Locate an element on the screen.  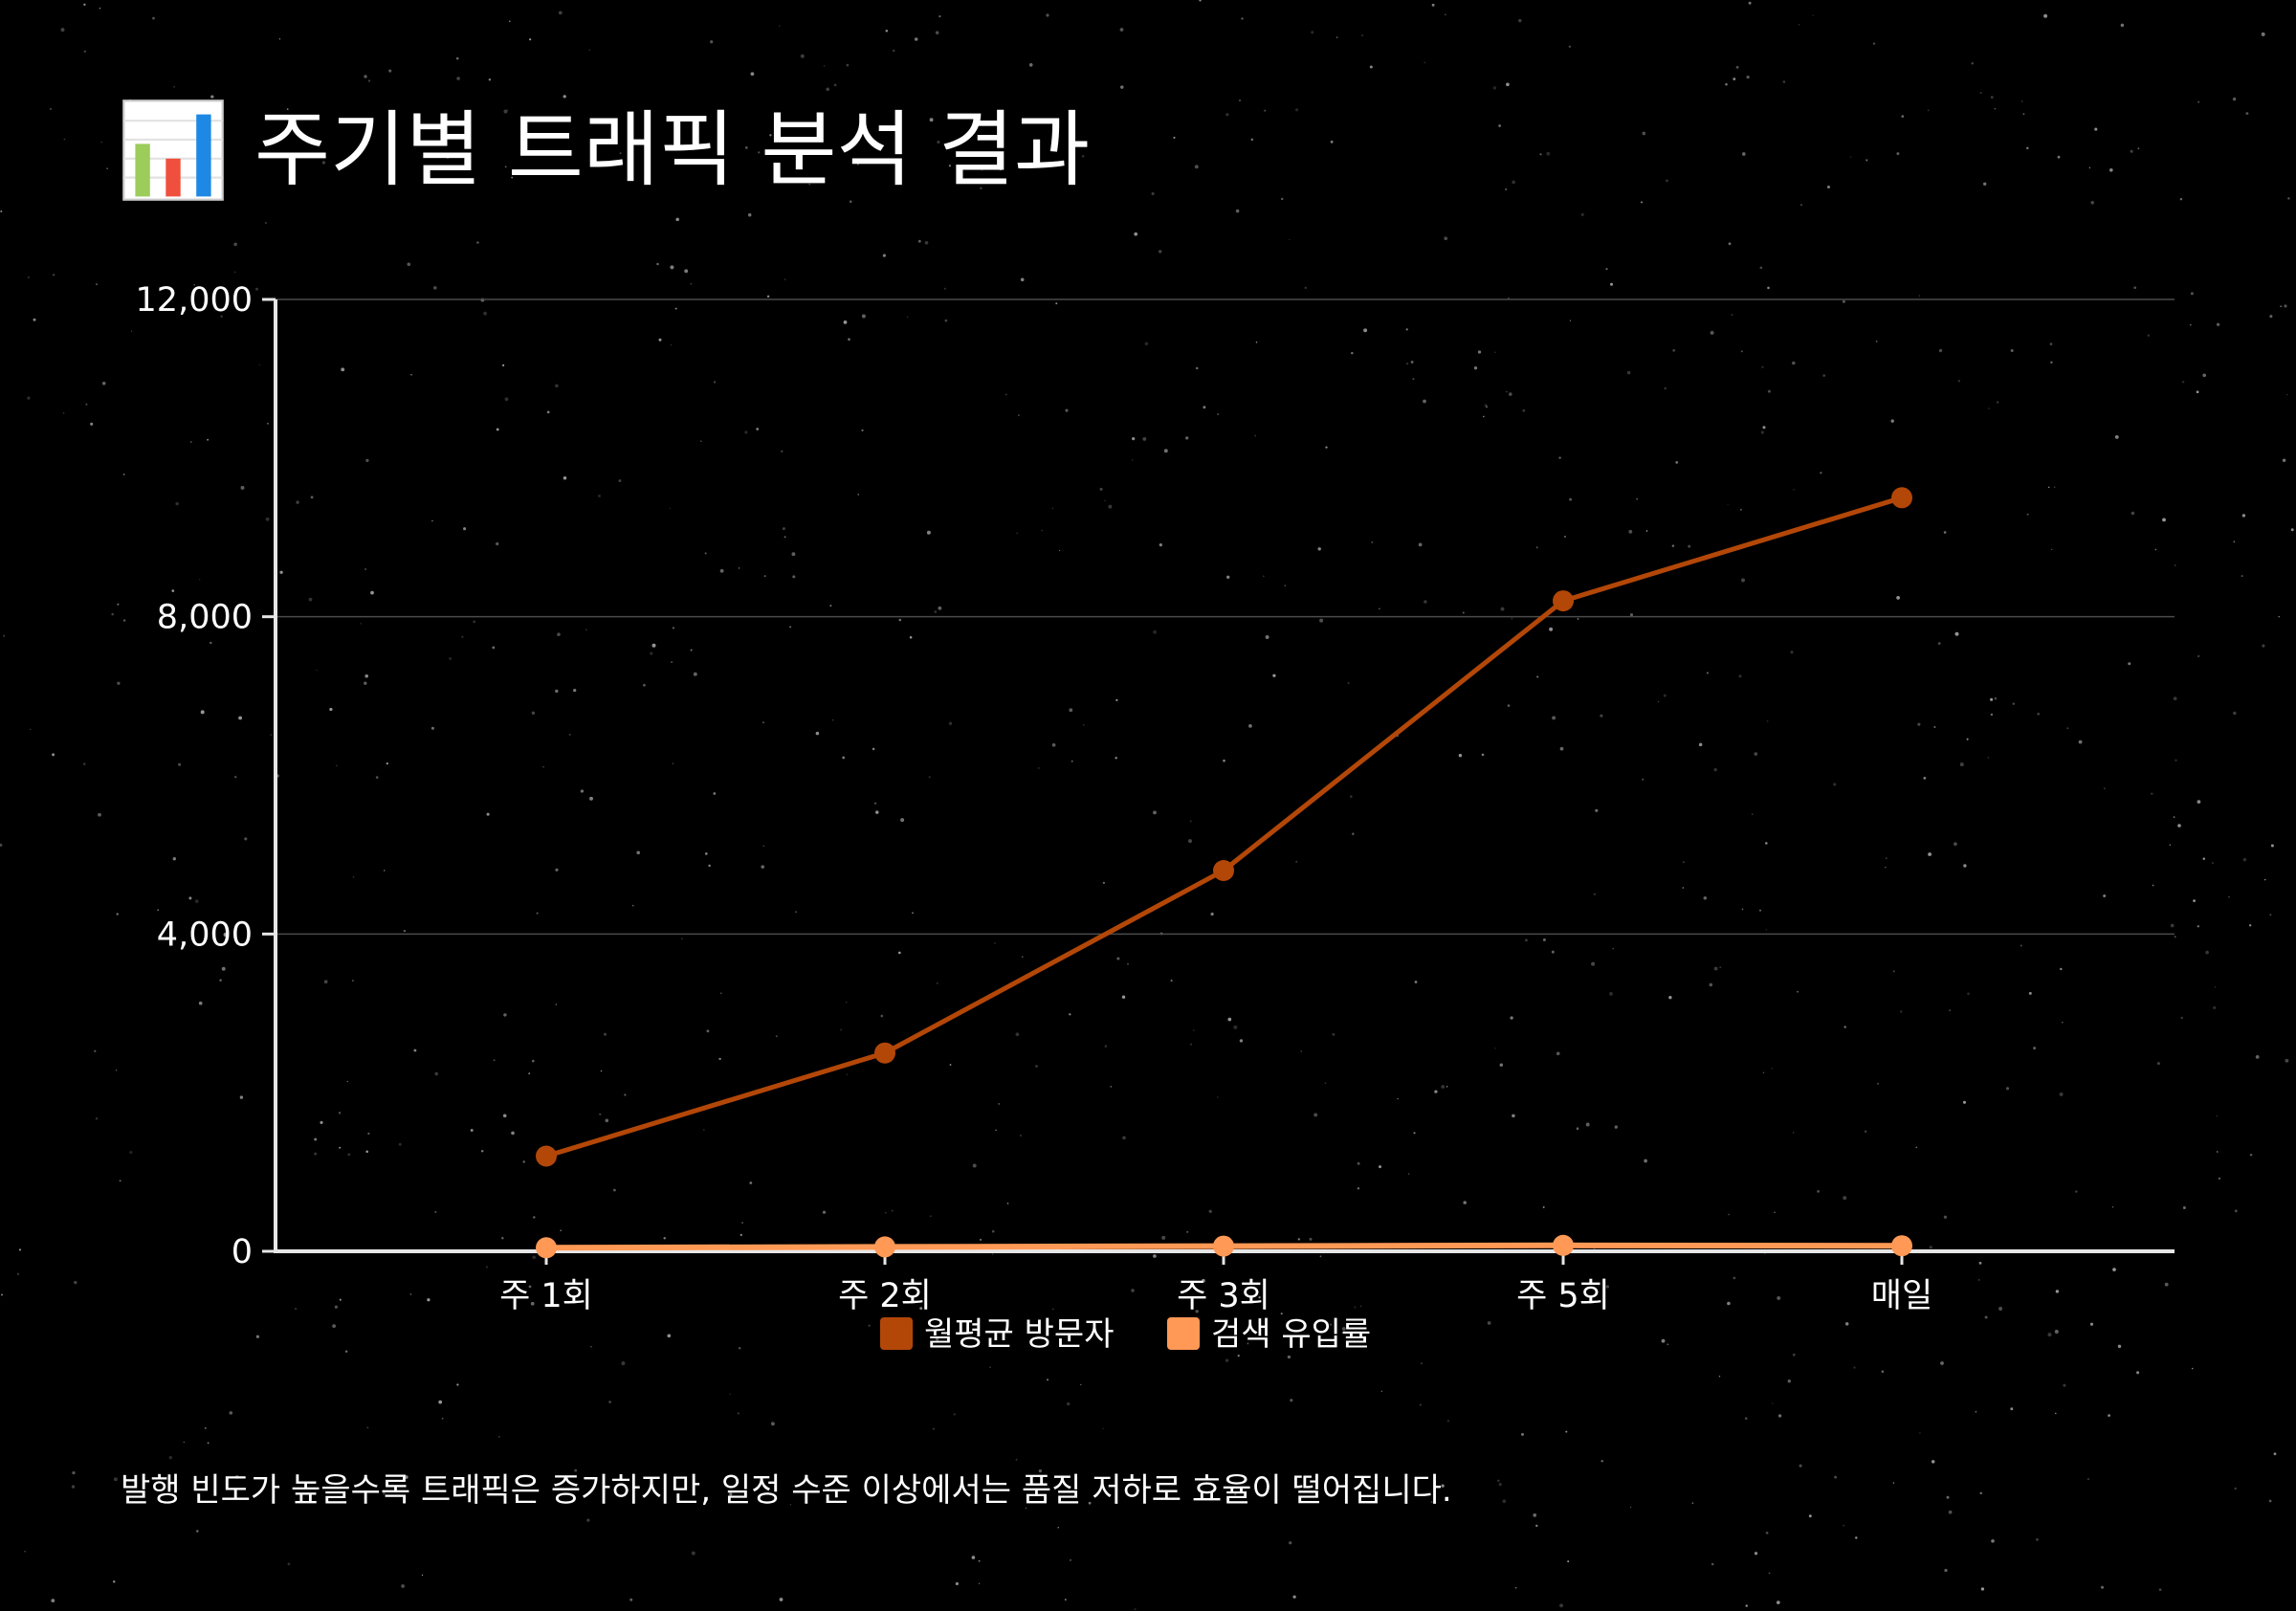
legend-swatch is located at coordinates (897, 1334).